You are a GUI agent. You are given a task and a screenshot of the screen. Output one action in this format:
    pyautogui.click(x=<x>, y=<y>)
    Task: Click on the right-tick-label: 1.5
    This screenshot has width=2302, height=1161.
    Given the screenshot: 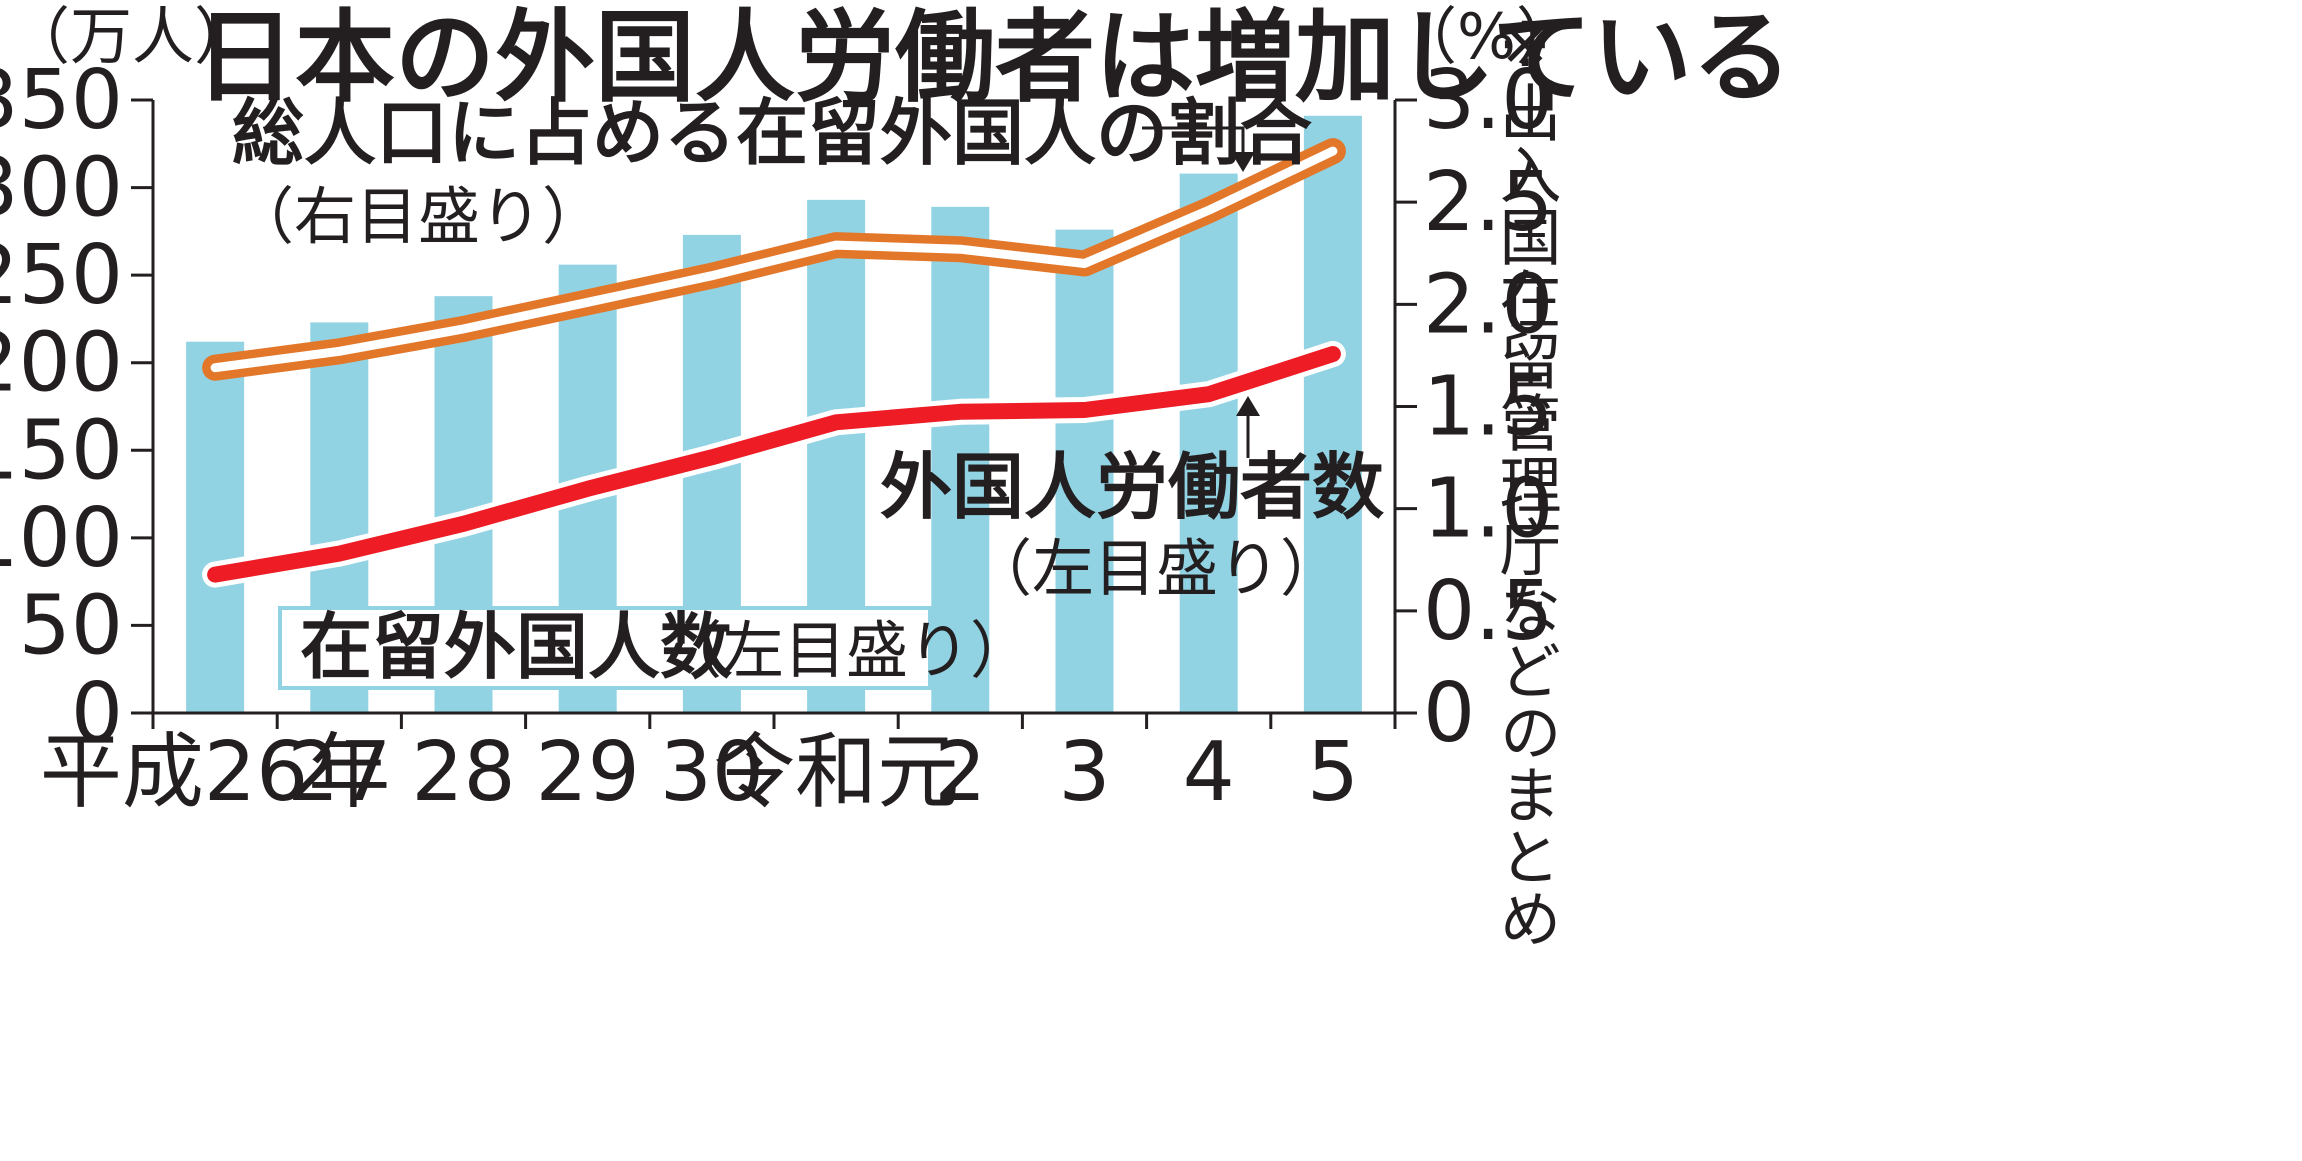 What is the action you would take?
    pyautogui.click(x=1488, y=407)
    